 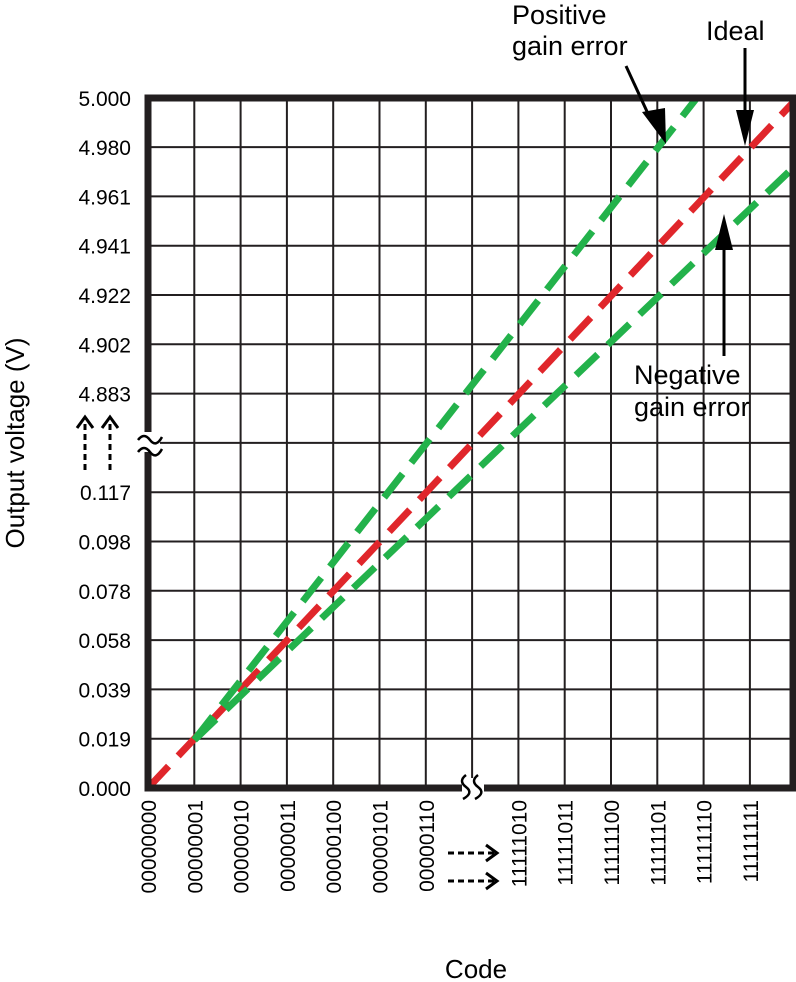 What do you see at coordinates (104, 247) in the screenshot?
I see `y-tick-label: 4.941` at bounding box center [104, 247].